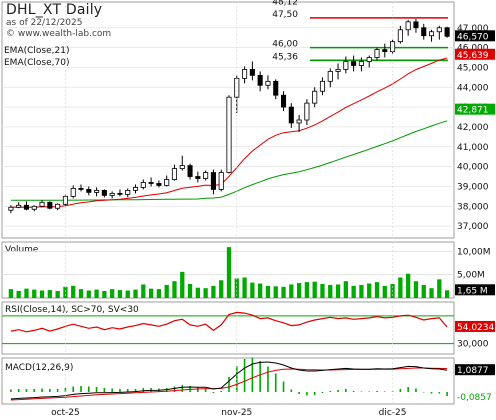 The image size is (496, 420). I want to click on price-tick-label: 40,000, so click(473, 168).